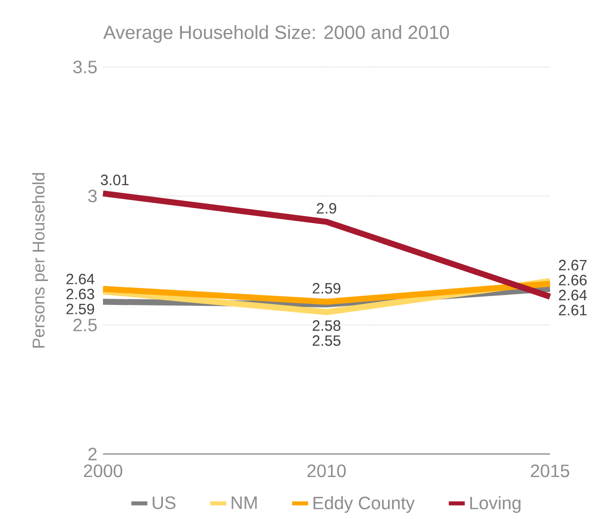  I want to click on x-tick-label: 2015, so click(550, 471).